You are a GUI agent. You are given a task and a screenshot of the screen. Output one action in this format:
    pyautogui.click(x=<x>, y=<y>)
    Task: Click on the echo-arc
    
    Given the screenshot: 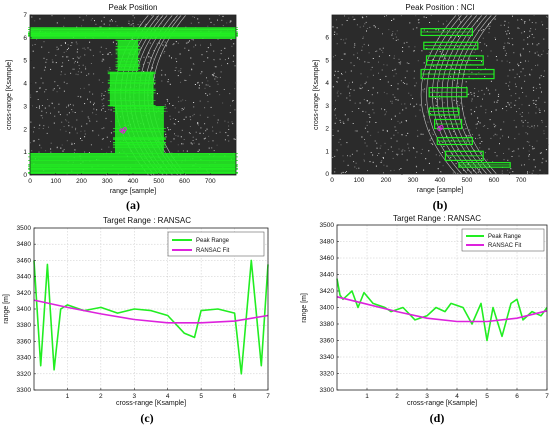 What is the action you would take?
    pyautogui.click(x=454, y=94)
    